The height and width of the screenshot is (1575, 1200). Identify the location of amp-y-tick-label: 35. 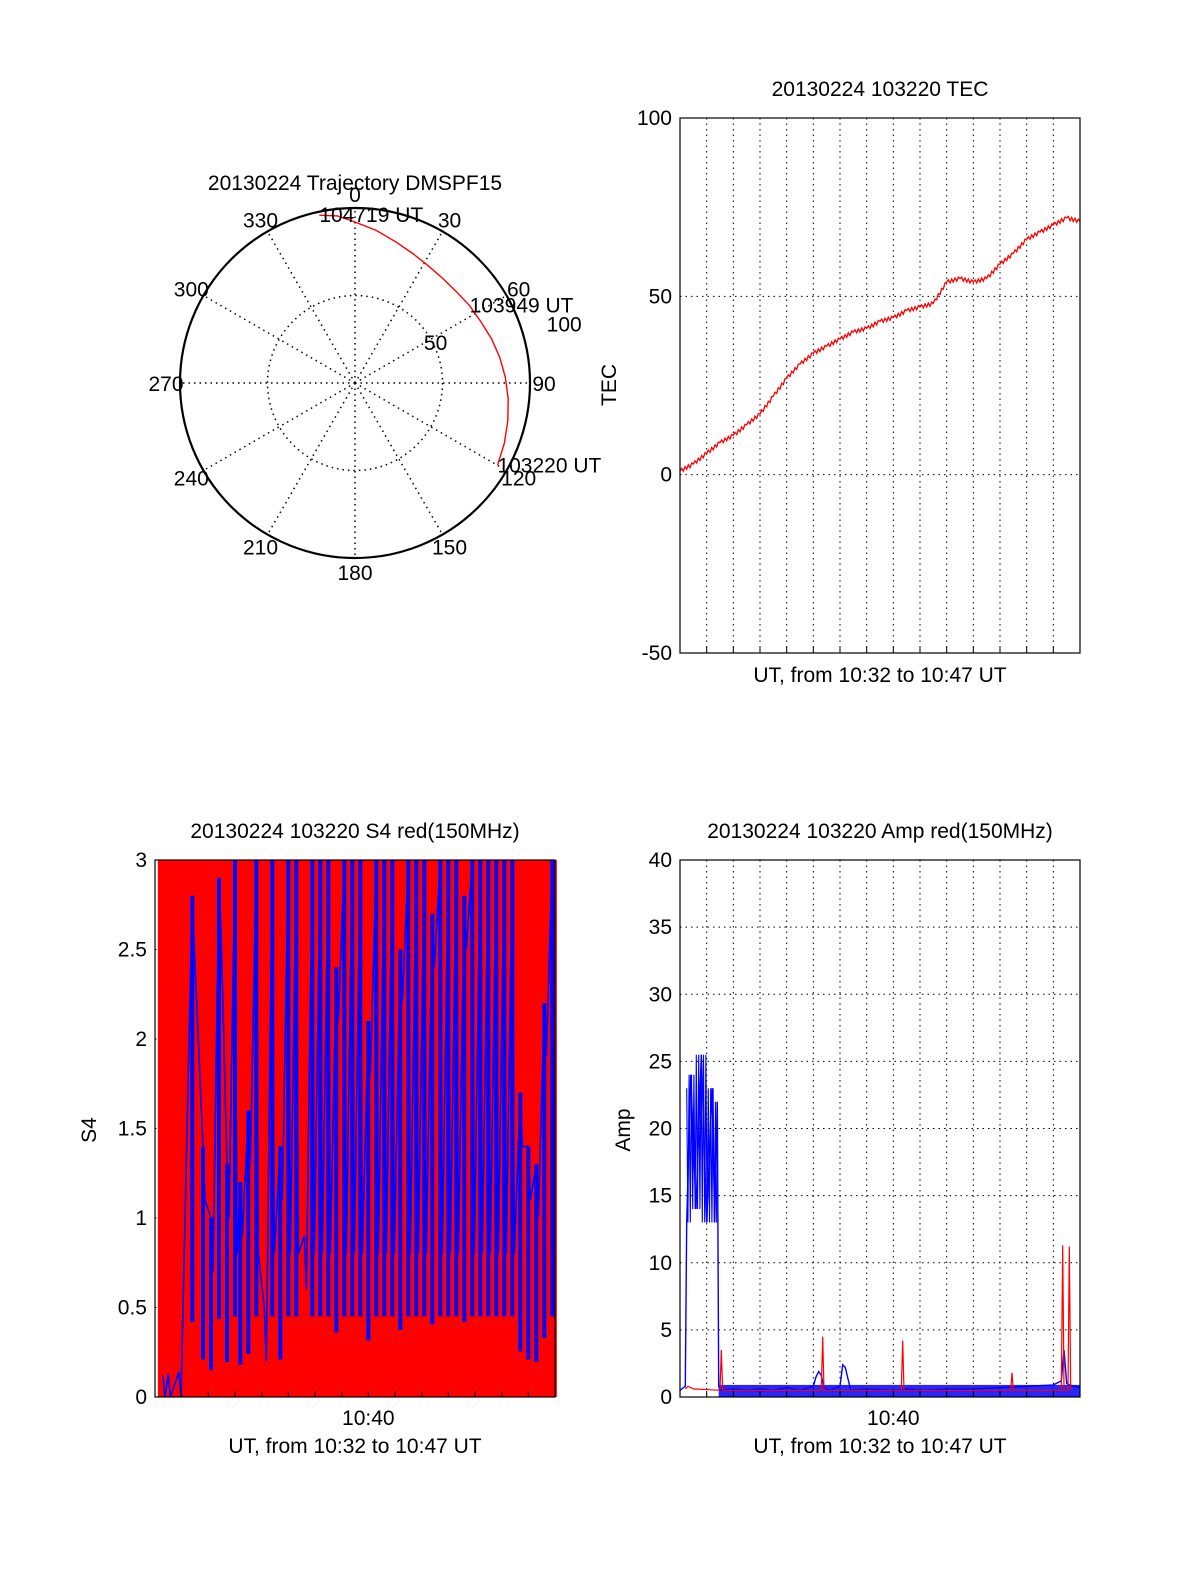
(660, 927).